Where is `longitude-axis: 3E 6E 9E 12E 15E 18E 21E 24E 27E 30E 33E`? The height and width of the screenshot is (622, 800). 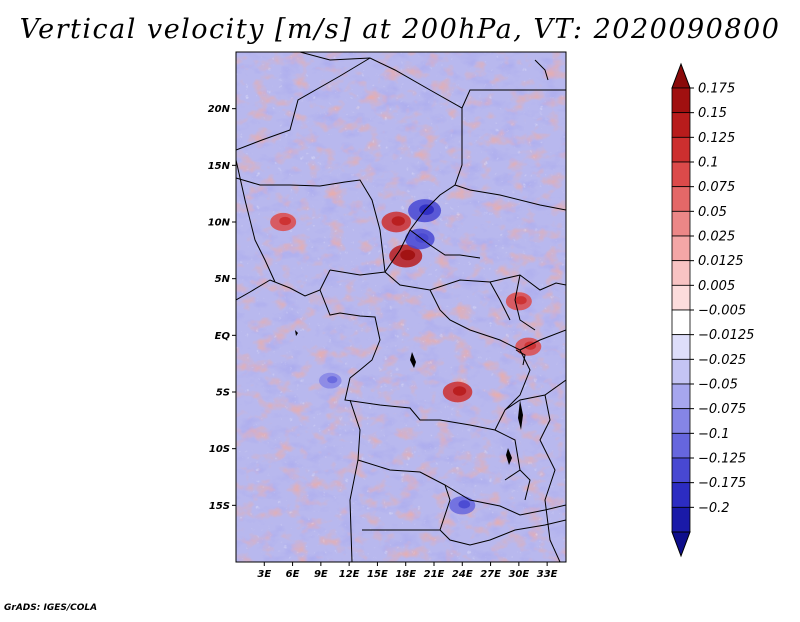 longitude-axis: 3E 6E 9E 12E 15E 18E 21E 24E 27E 30E 33E is located at coordinates (407, 571).